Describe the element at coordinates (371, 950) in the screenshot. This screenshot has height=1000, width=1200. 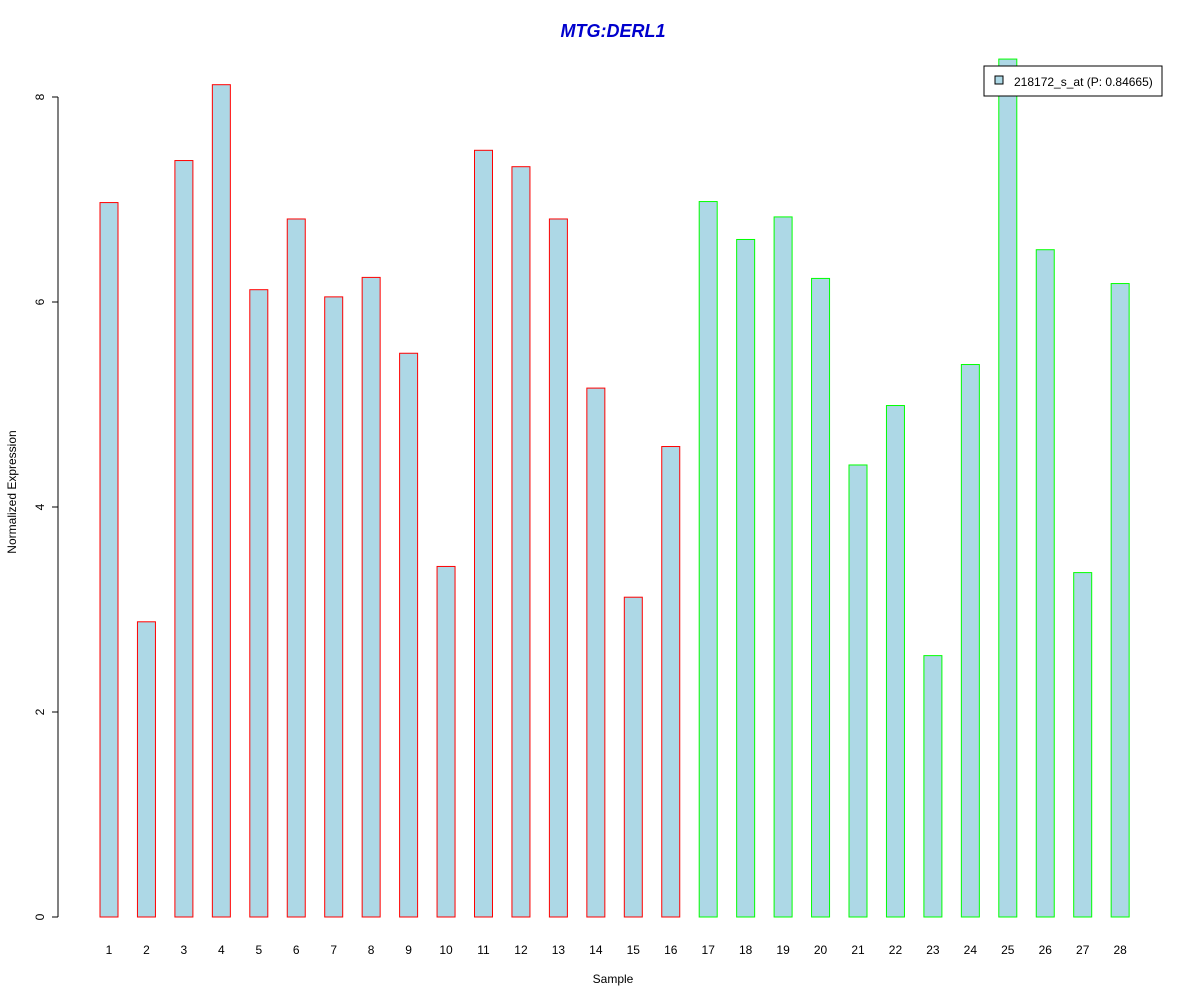
I see `x-tick-label: 8` at that location.